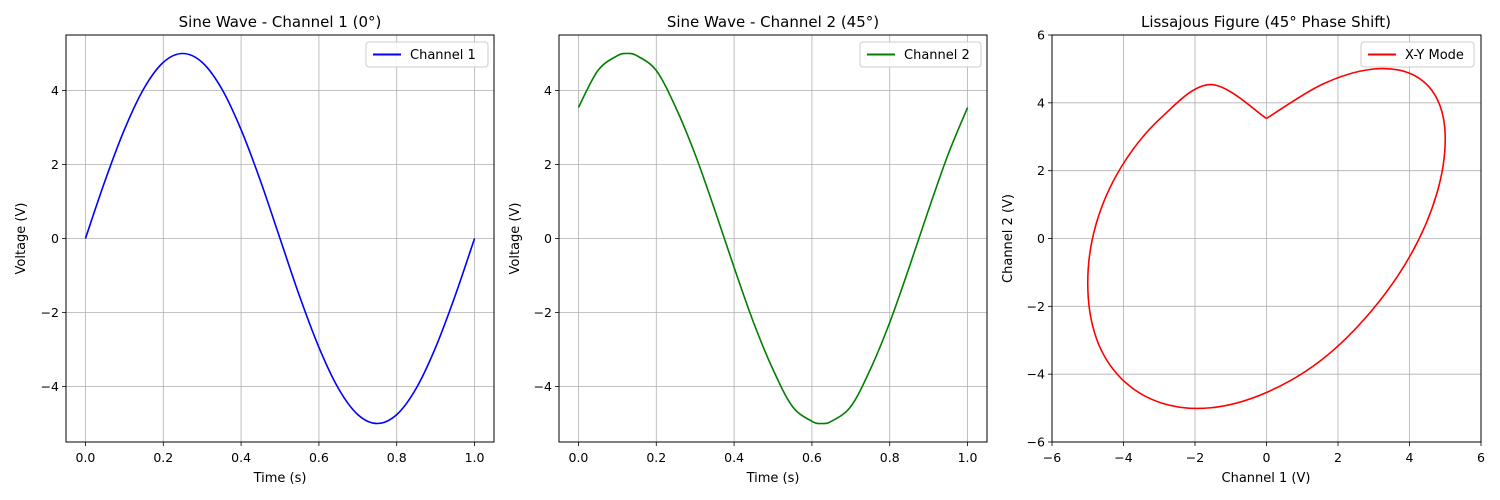 Image resolution: width=1500 pixels, height=500 pixels. Describe the element at coordinates (1041, 102) in the screenshot. I see `chart-3-y-tick-label: 4` at that location.